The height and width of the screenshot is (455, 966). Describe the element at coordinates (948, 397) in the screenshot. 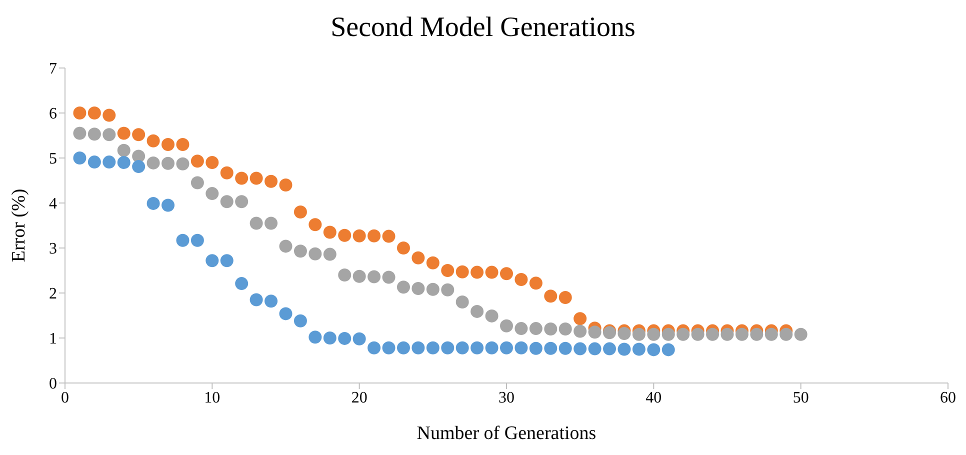

I see `x-tick-label: 60` at that location.